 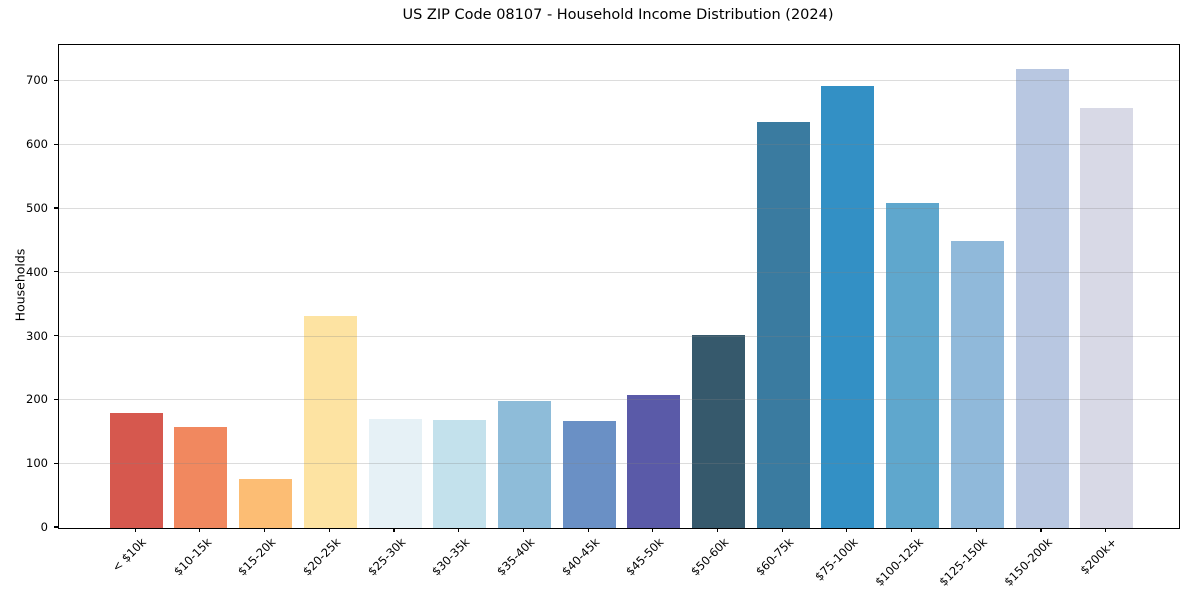 I want to click on bar-$35-40k, so click(x=524, y=464).